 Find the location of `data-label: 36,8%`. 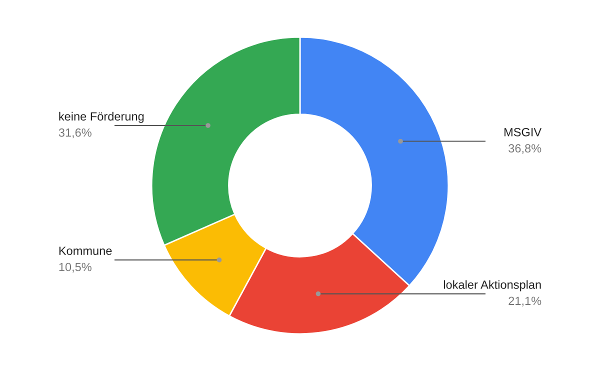

data-label: 36,8% is located at coordinates (525, 149).